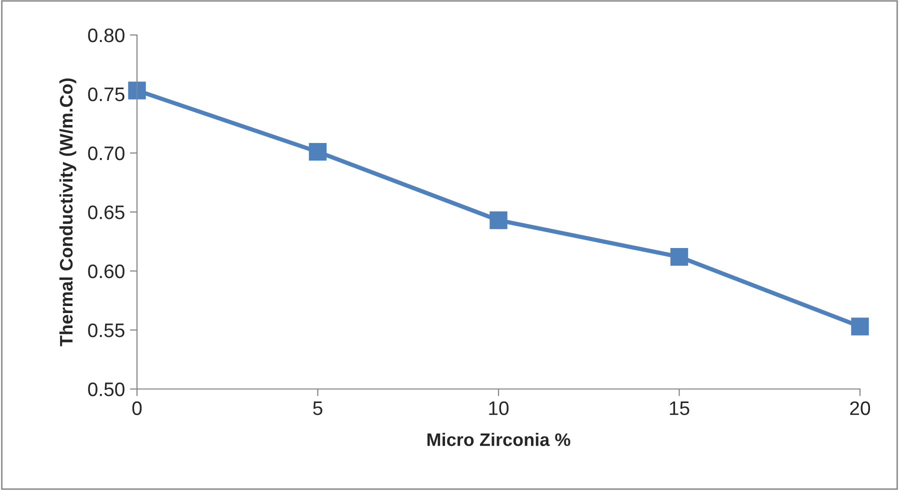 Image resolution: width=899 pixels, height=490 pixels. Describe the element at coordinates (498, 439) in the screenshot. I see `x-axis-title: Micro Zirconia %` at that location.